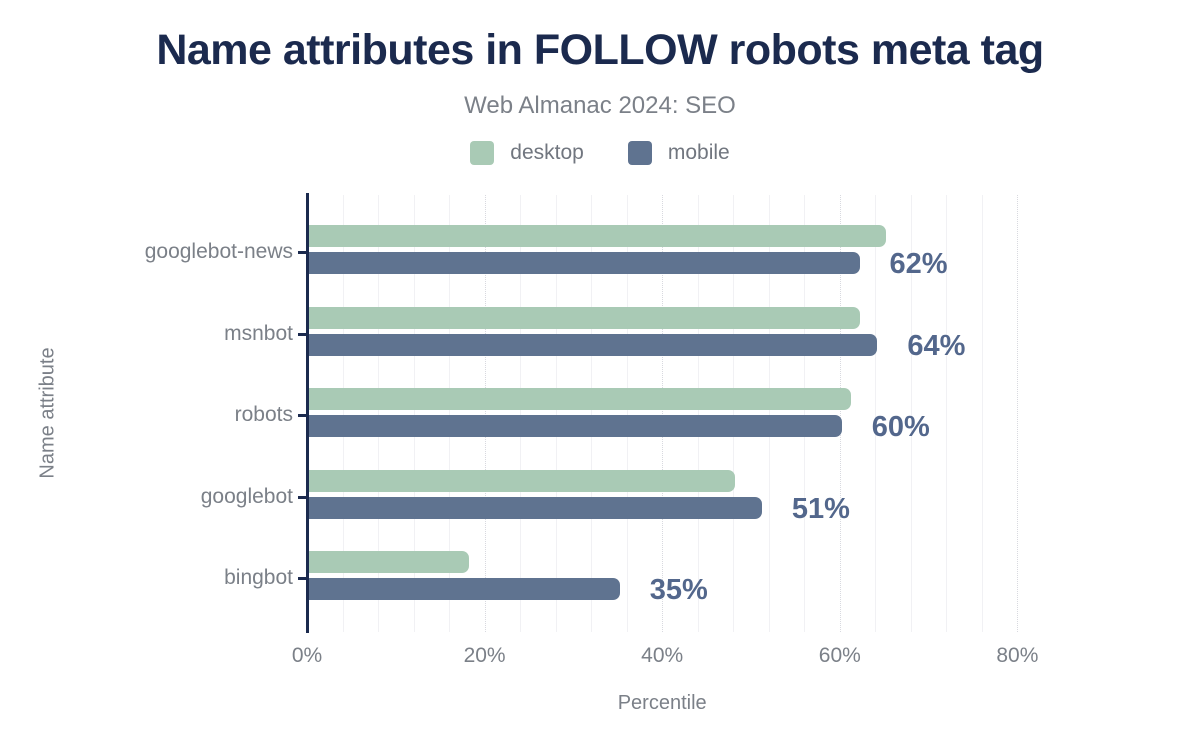  What do you see at coordinates (258, 333) in the screenshot?
I see `category-label: msnbot` at bounding box center [258, 333].